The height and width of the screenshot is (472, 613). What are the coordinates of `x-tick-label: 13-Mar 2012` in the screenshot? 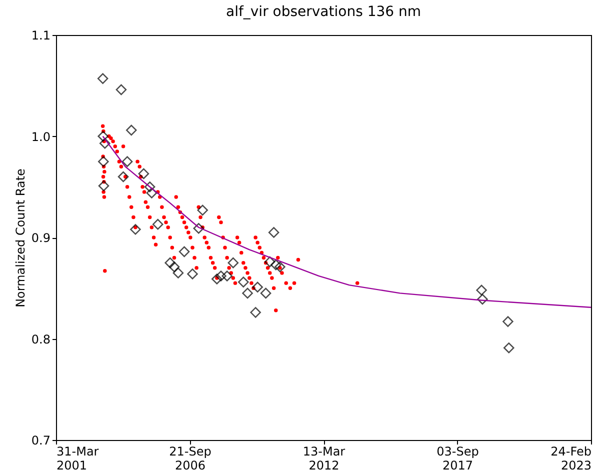 It's located at (324, 458).